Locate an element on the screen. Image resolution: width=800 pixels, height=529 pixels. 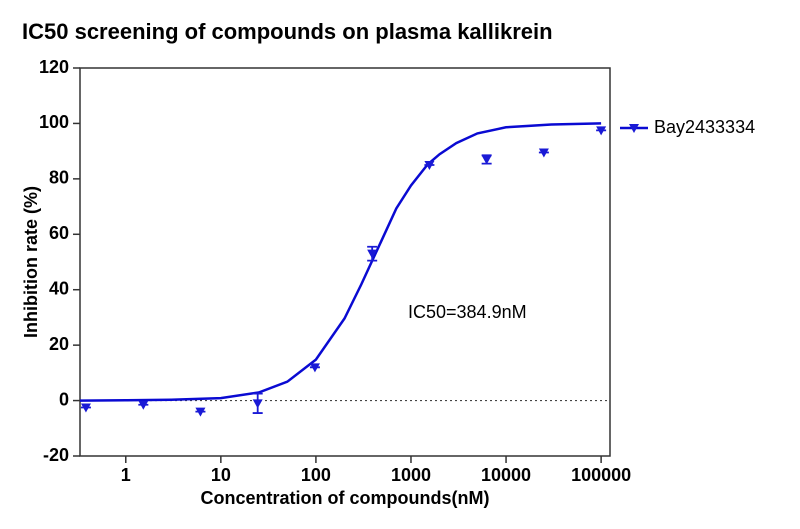
x-axis-label: Concentration of compounds(nM) is located at coordinates (345, 498).